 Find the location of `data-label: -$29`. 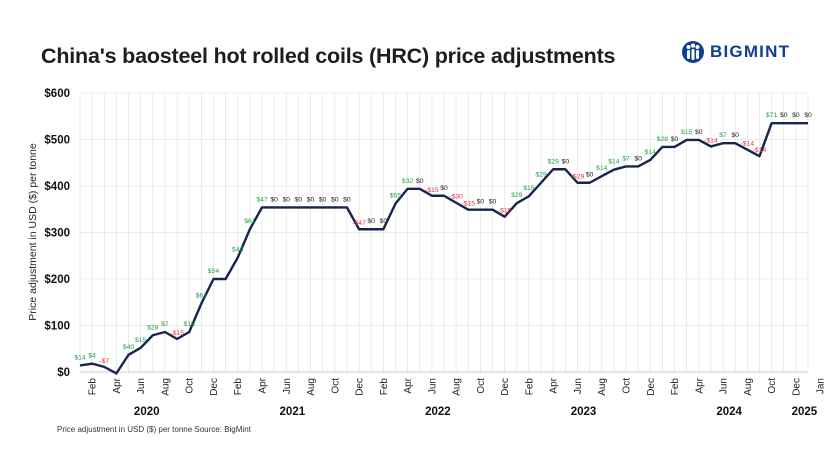

data-label: -$29 is located at coordinates (578, 177).